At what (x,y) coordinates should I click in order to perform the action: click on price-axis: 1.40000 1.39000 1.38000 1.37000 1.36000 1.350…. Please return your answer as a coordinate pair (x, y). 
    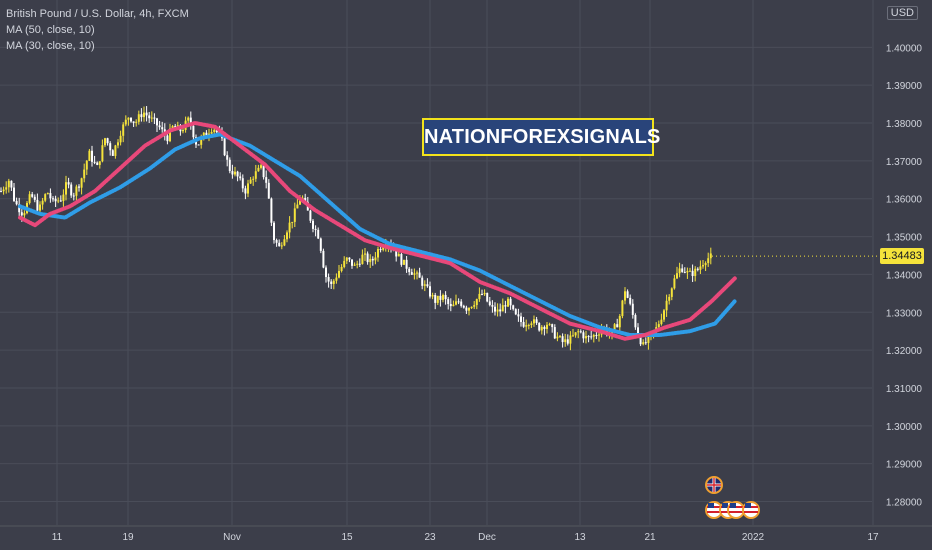
    Looking at the image, I should click on (904, 275).